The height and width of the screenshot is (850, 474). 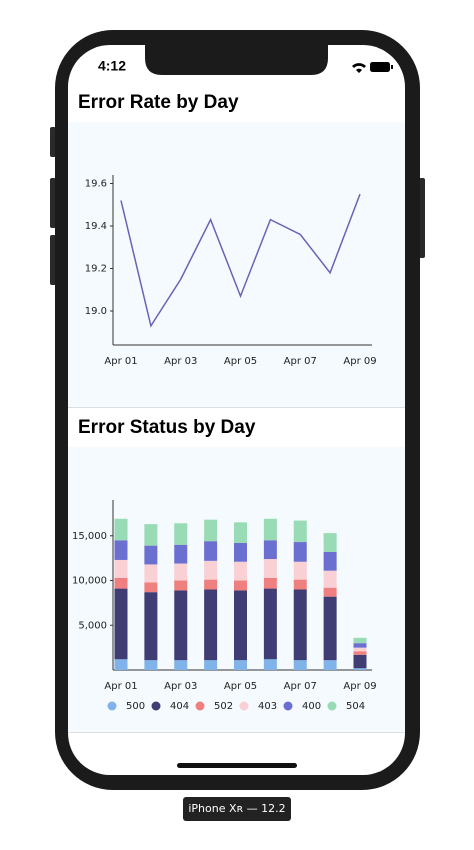 I want to click on legend-label: 400, so click(x=311, y=706).